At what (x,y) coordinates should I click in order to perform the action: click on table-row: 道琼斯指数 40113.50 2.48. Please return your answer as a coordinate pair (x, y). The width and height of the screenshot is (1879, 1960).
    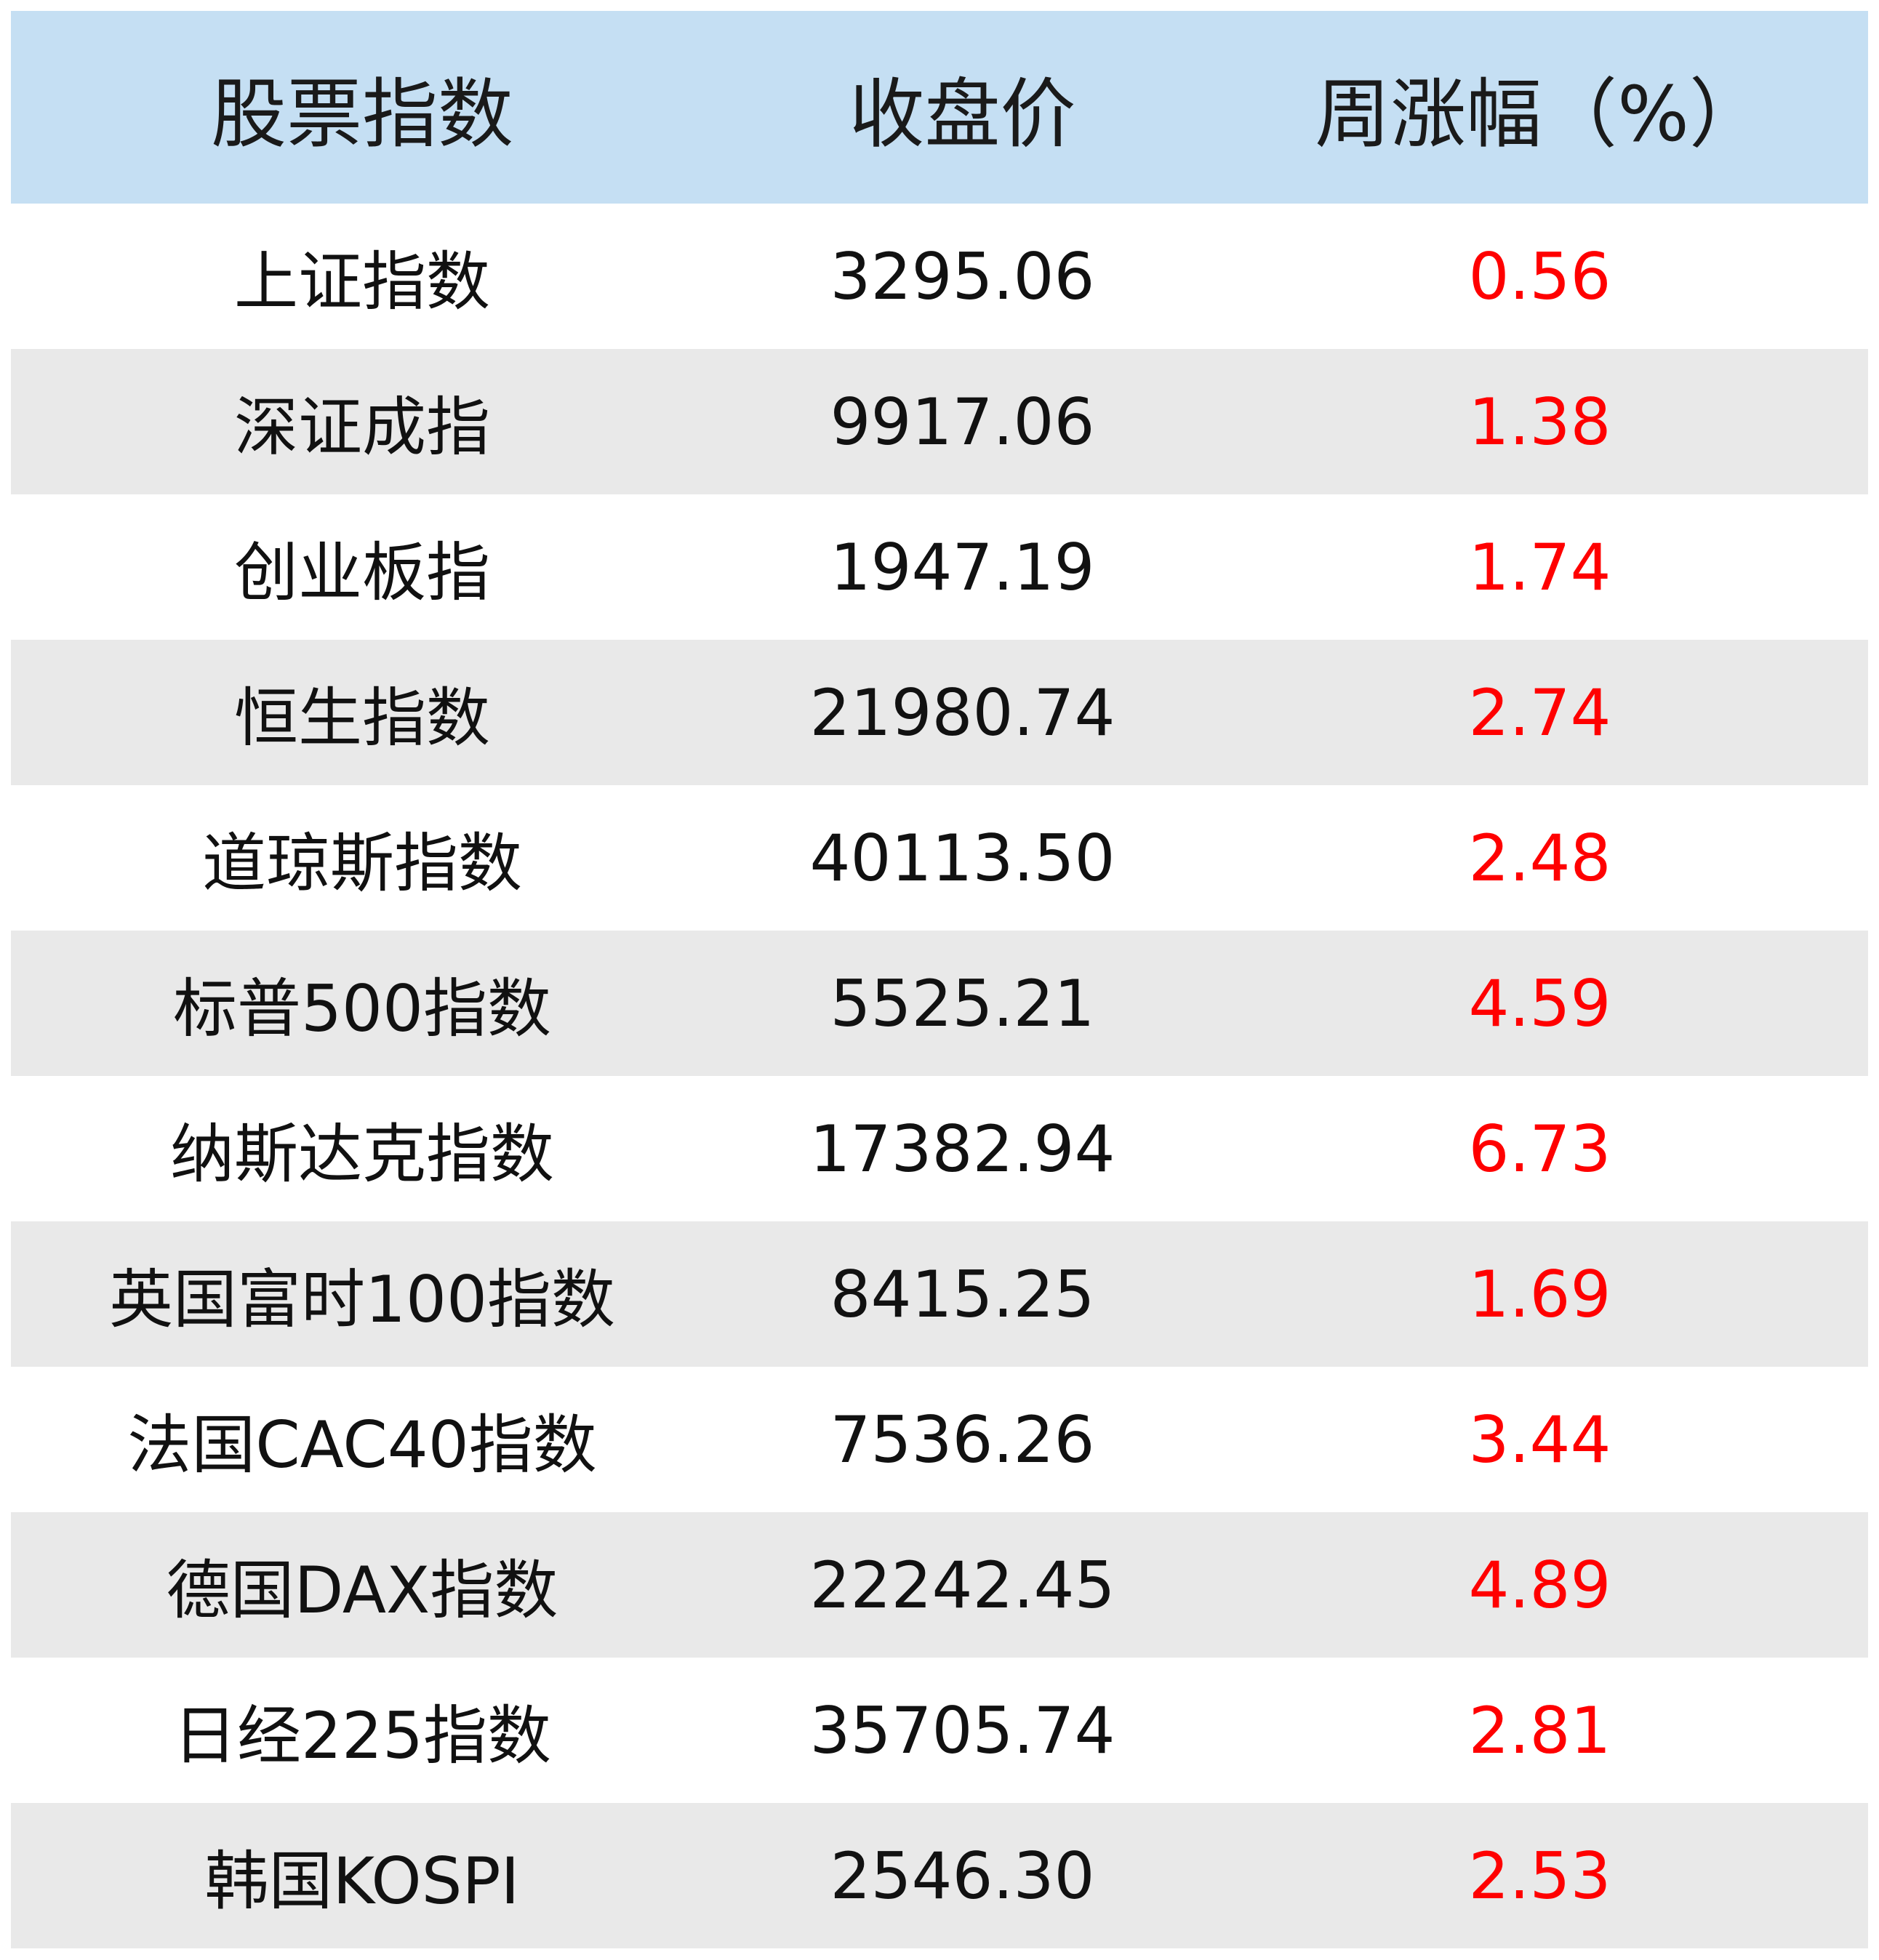
    Looking at the image, I should click on (939, 858).